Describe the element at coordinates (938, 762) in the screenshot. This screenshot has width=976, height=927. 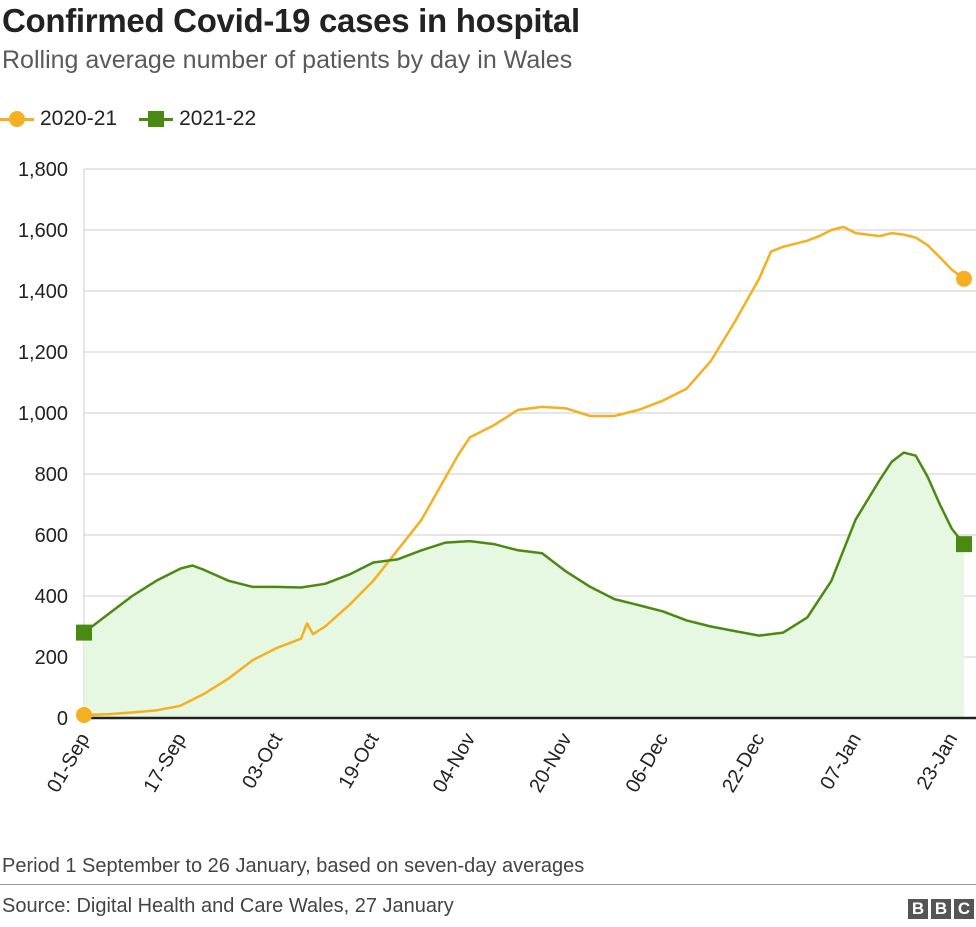
I see `x-tick-label: 23-Jan` at that location.